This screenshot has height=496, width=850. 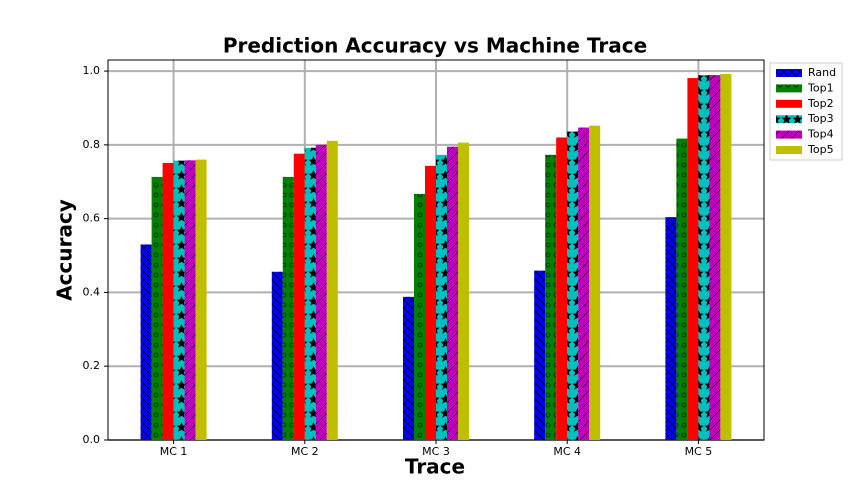 I want to click on y-tick-label: 0.0, so click(x=92, y=439).